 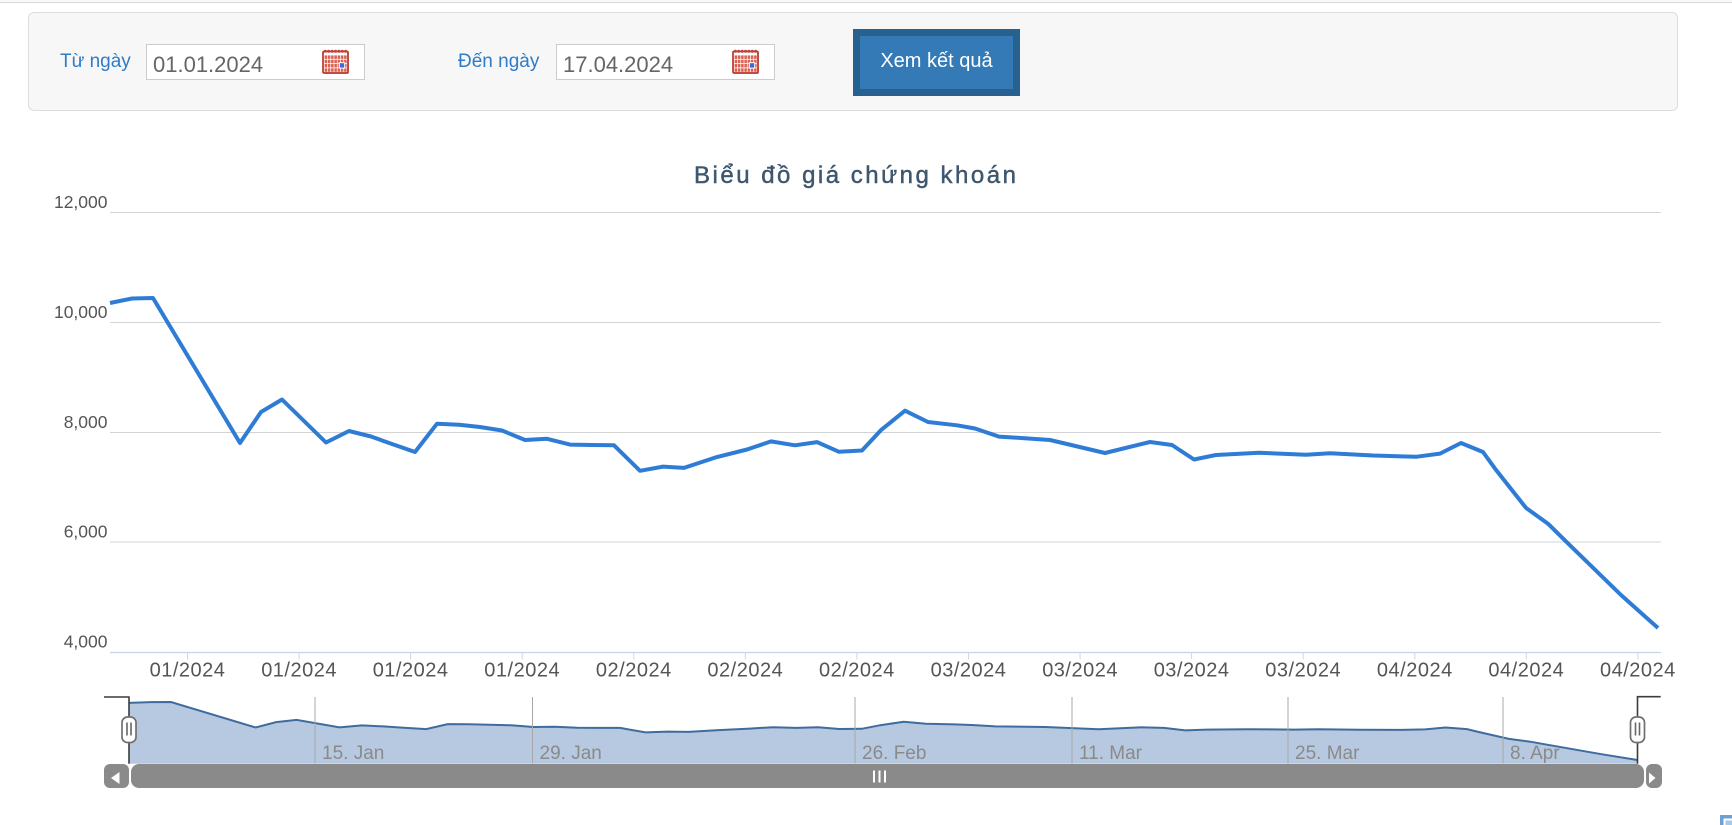 I want to click on svg-text: 12,000, so click(x=81, y=202).